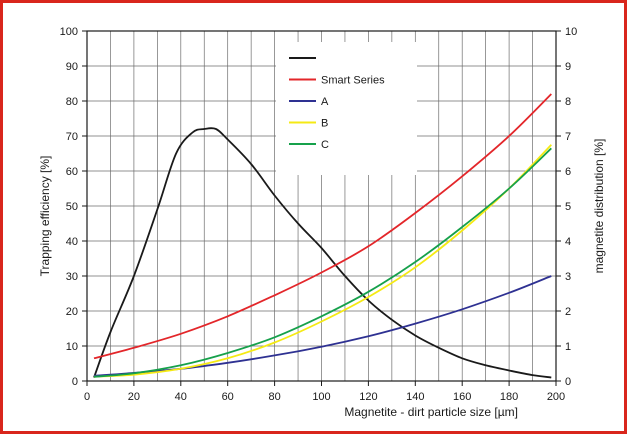  Describe the element at coordinates (72, 172) in the screenshot. I see `y-tick-label: 60` at that location.